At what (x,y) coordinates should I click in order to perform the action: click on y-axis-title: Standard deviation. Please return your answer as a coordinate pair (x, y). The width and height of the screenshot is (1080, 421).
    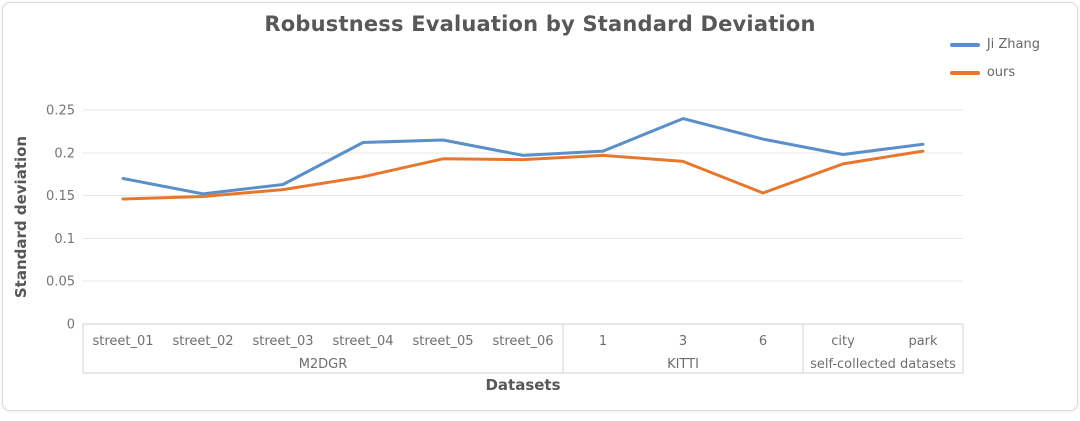
    Looking at the image, I should click on (21, 217).